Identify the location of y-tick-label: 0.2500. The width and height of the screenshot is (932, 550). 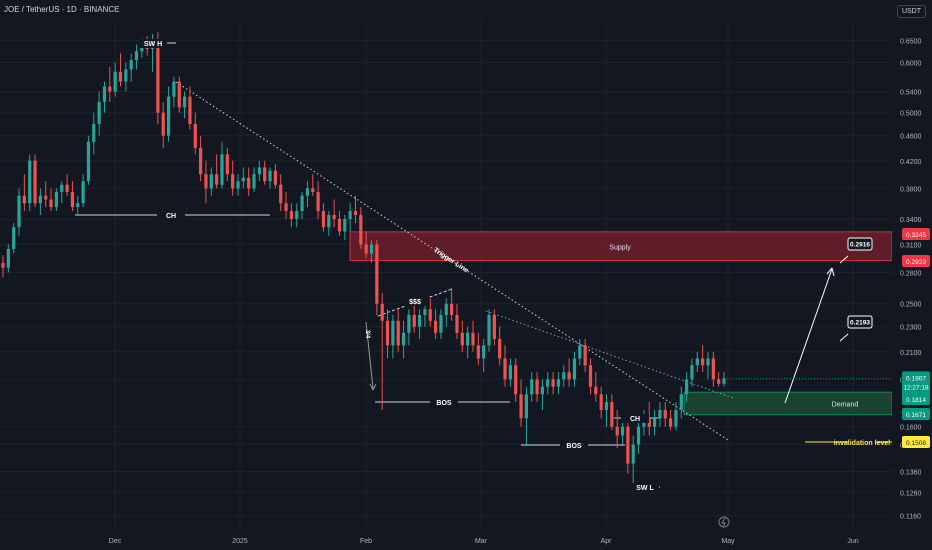
(911, 305).